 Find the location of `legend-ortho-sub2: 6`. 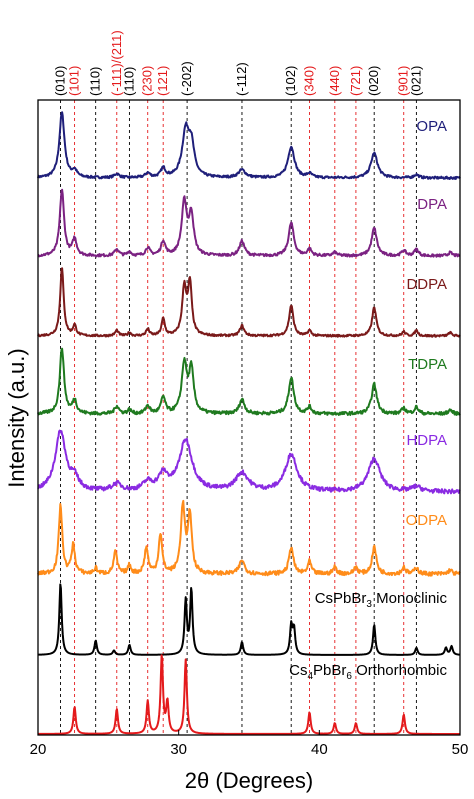

legend-ortho-sub2: 6 is located at coordinates (349, 676).